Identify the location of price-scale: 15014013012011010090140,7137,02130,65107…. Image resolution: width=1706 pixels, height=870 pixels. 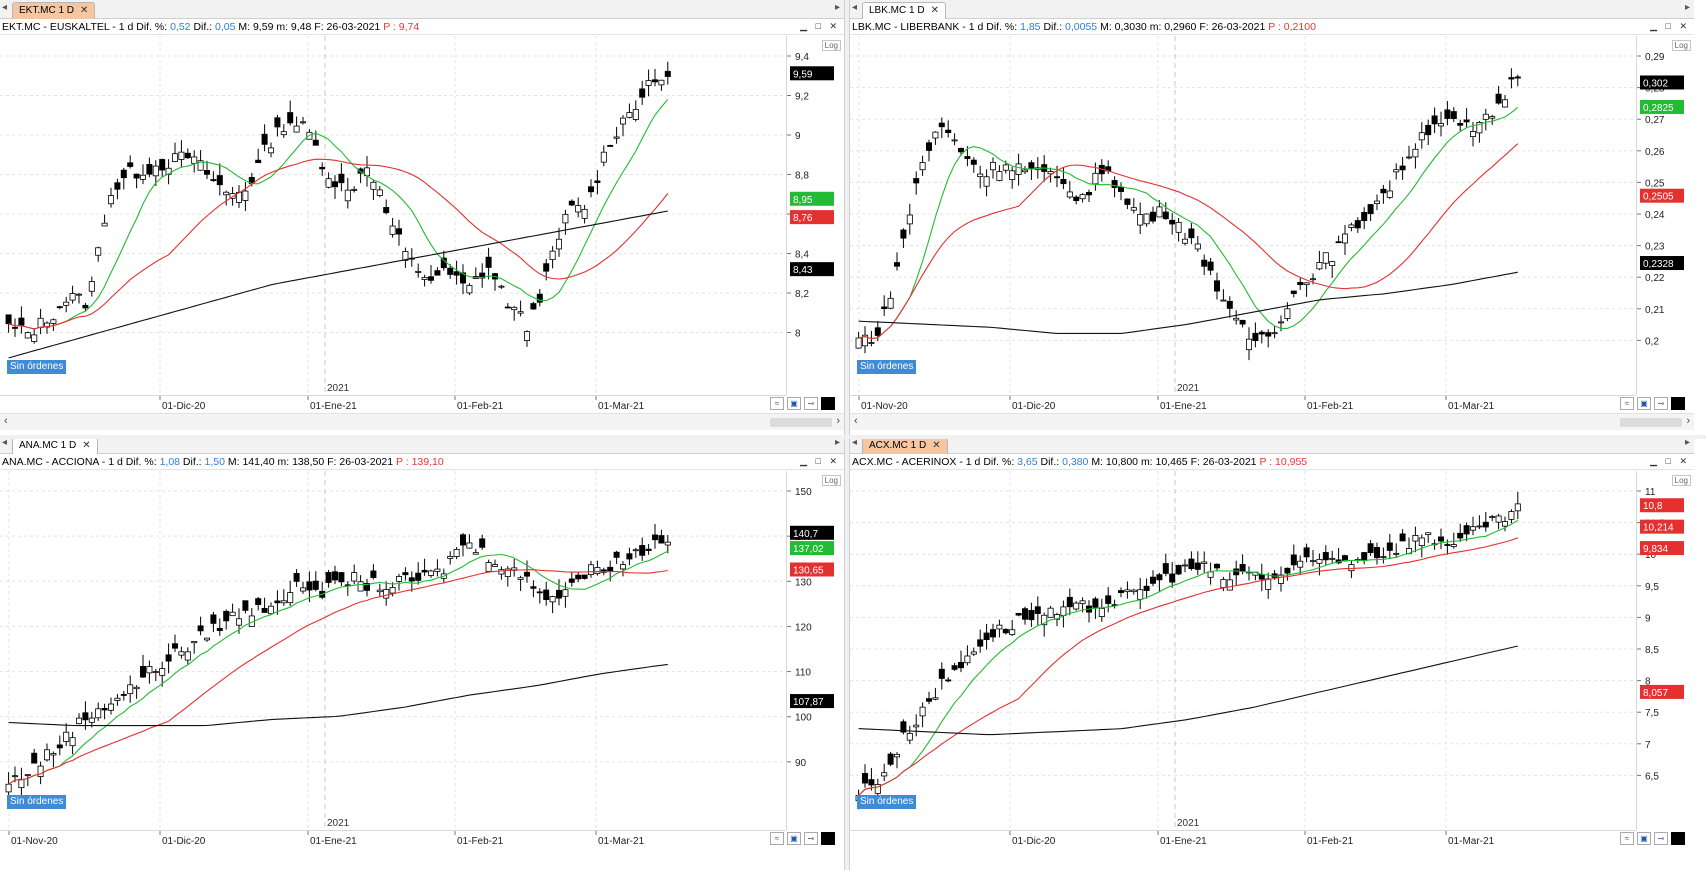
(815, 650).